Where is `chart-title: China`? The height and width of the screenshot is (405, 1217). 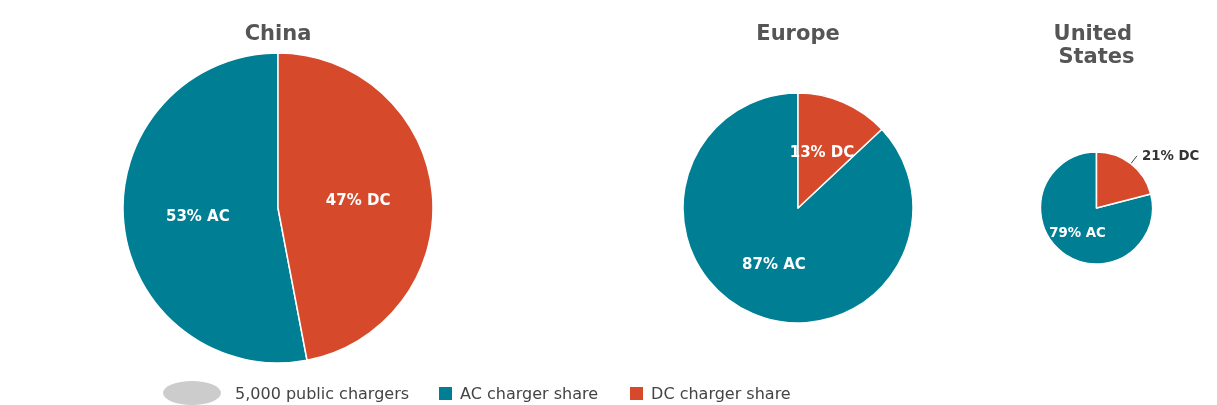 chart-title: China is located at coordinates (278, 32).